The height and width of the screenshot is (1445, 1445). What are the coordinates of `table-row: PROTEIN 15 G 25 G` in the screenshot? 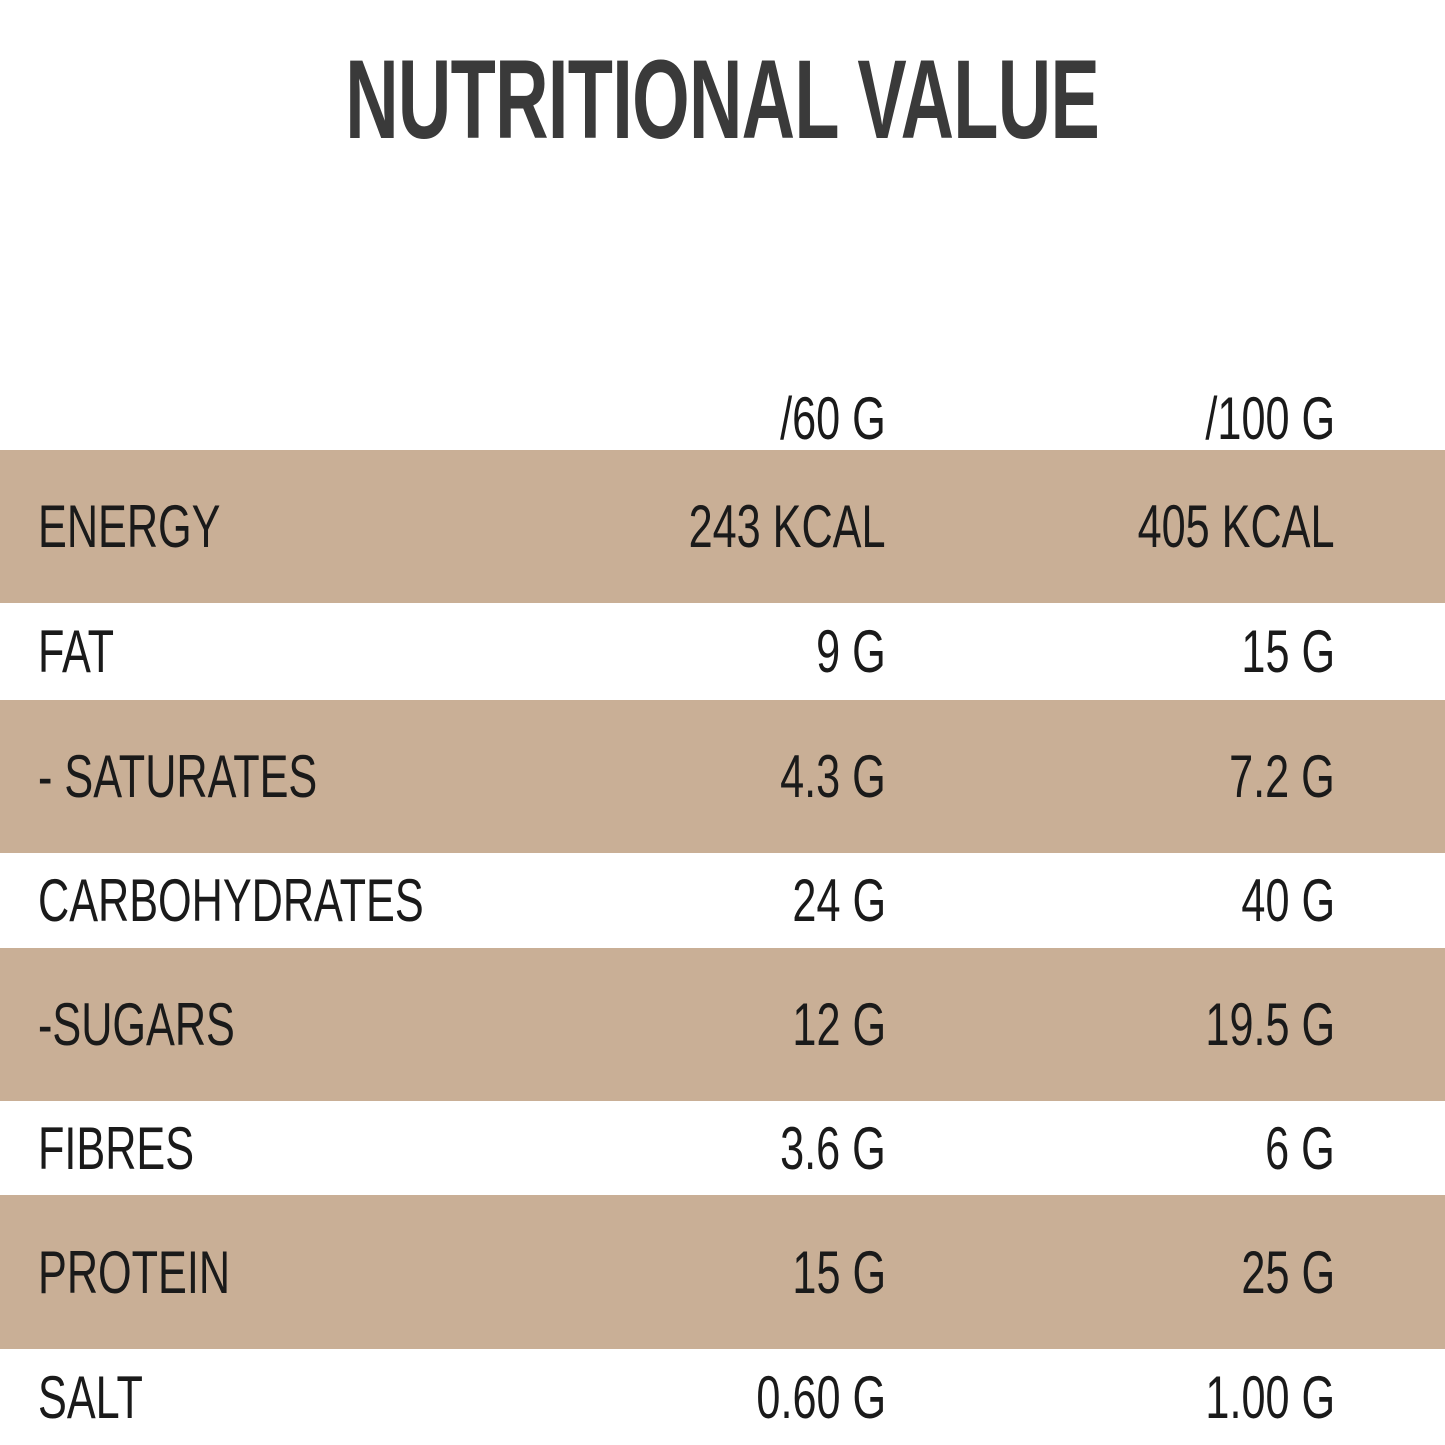 It's located at (722, 1272).